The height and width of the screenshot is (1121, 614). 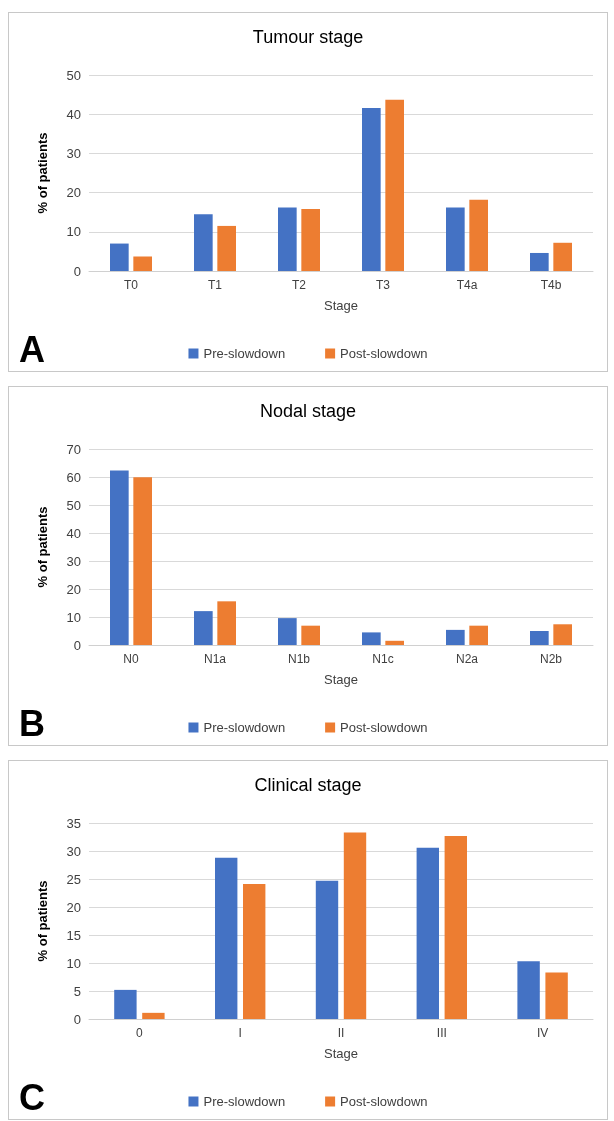 What do you see at coordinates (467, 659) in the screenshot?
I see `x-tick-label: N2a` at bounding box center [467, 659].